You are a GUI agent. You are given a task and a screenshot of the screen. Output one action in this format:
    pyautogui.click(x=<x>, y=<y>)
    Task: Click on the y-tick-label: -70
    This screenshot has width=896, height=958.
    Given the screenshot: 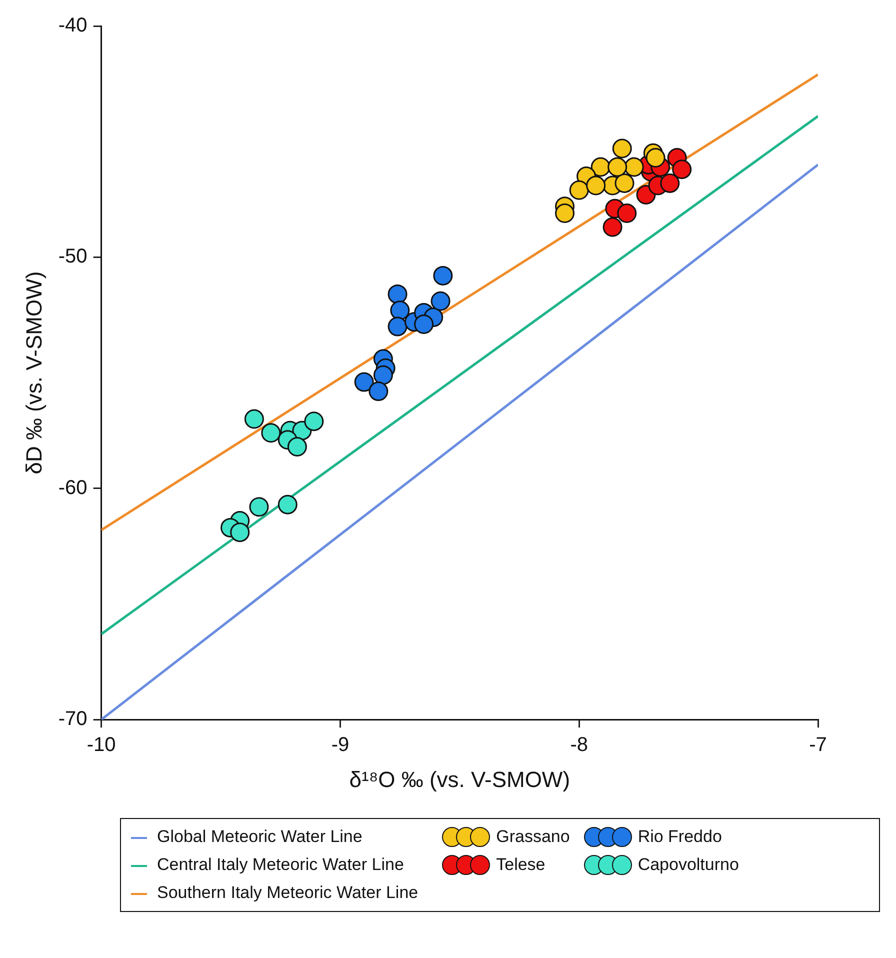 What is the action you would take?
    pyautogui.click(x=73, y=719)
    